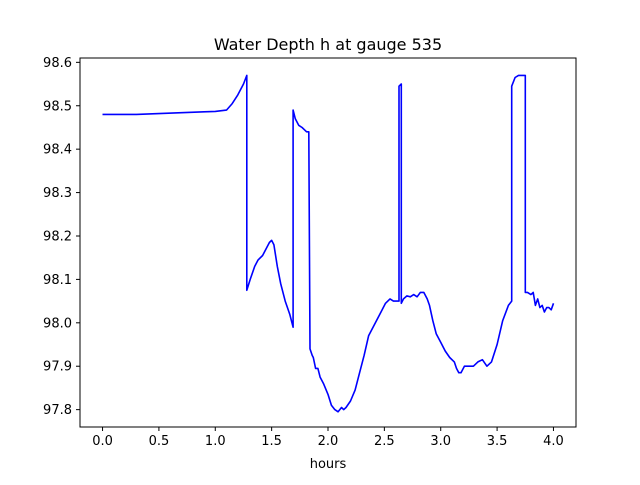 The image size is (640, 485). What do you see at coordinates (57, 106) in the screenshot?
I see `y-tick-label: 98.5` at bounding box center [57, 106].